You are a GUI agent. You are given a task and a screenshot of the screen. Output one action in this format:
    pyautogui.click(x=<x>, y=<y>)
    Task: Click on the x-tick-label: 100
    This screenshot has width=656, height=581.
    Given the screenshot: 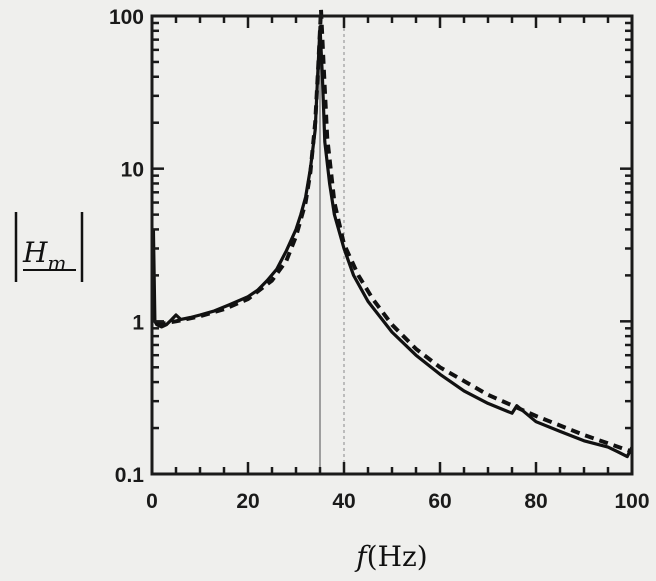 What is the action you would take?
    pyautogui.click(x=631, y=501)
    